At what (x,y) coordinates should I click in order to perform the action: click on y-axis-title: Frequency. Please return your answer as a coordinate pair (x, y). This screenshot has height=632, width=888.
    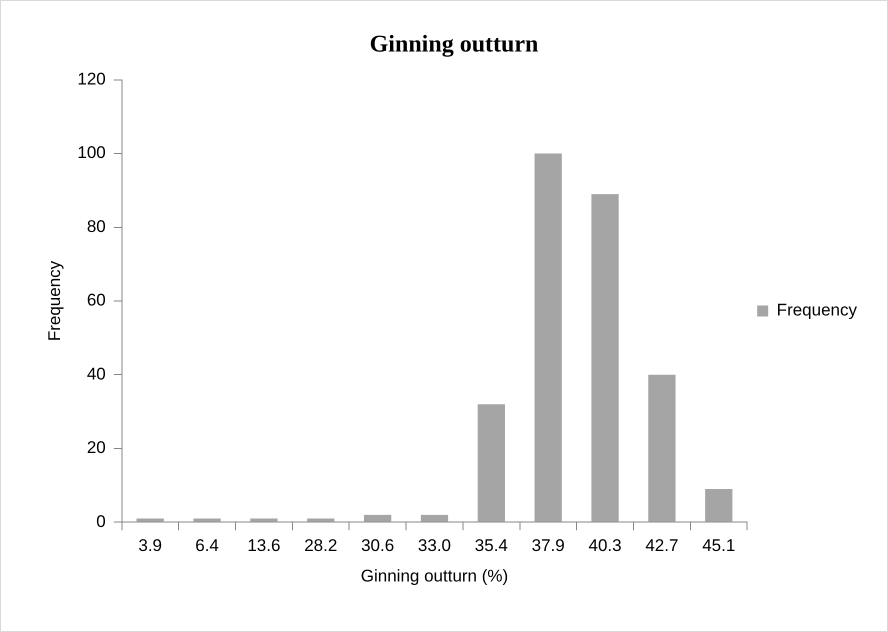
    Looking at the image, I should click on (54, 301).